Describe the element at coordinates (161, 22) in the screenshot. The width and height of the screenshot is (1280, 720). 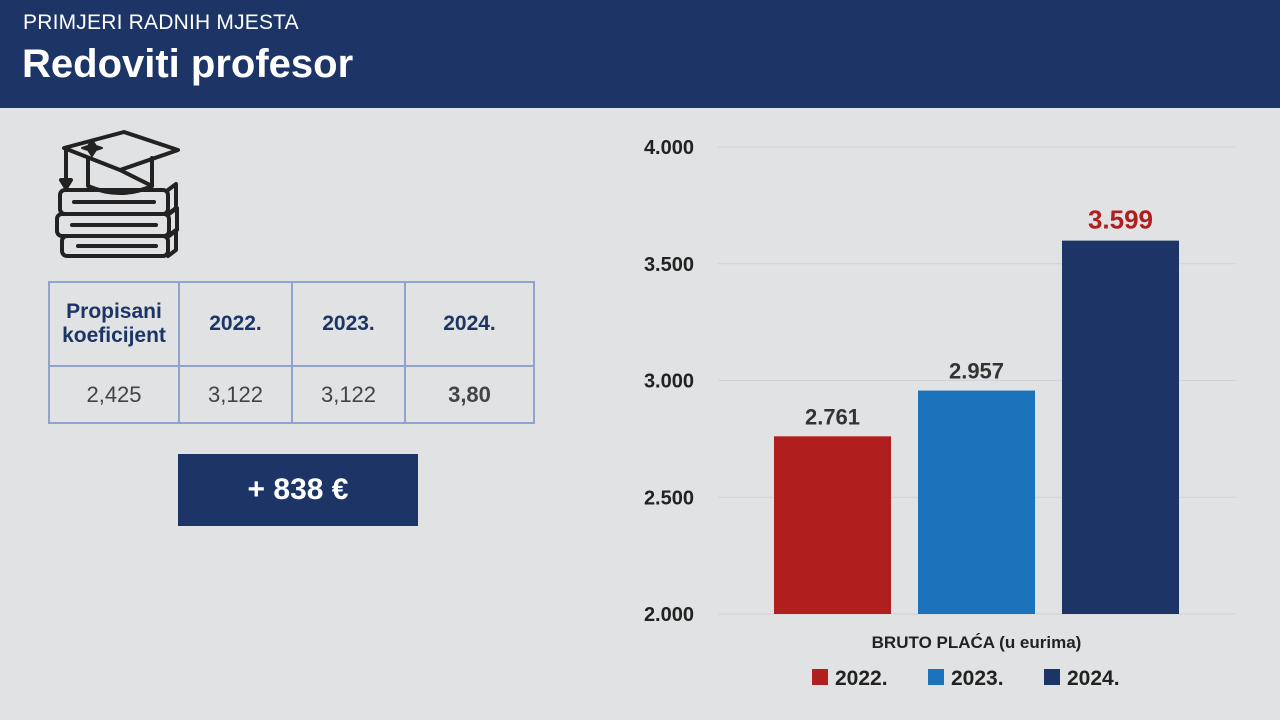
I see `page-subtitle: PRIMJERI RADNIH MJESTA` at that location.